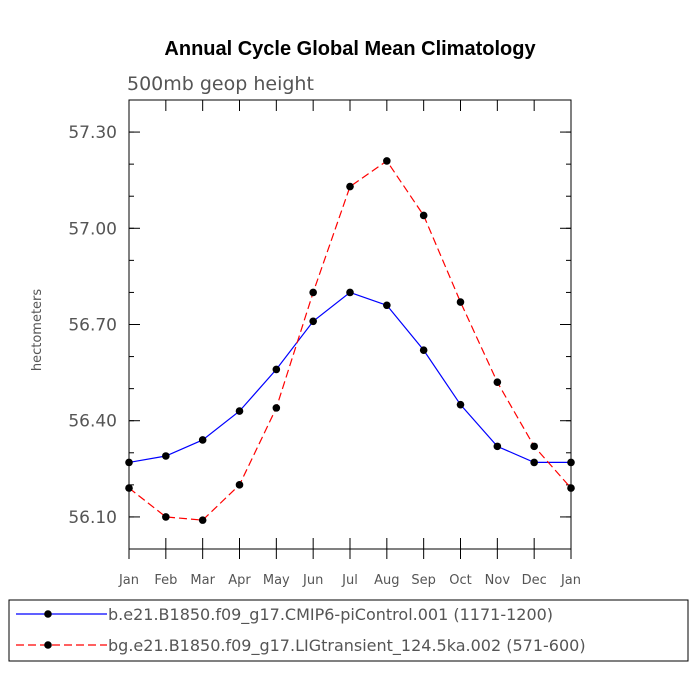 This screenshot has width=700, height=700. Describe the element at coordinates (220, 84) in the screenshot. I see `chart-subtitle: 500mb geop height` at that location.